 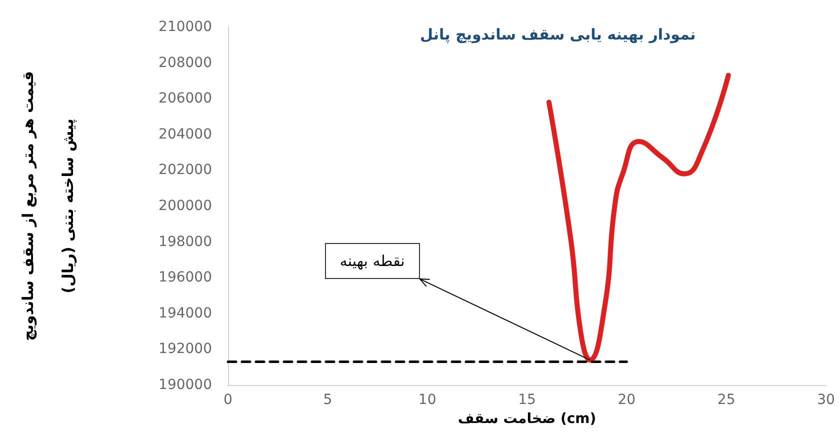 What do you see at coordinates (228, 400) in the screenshot?
I see `x-tick-label: 0` at bounding box center [228, 400].